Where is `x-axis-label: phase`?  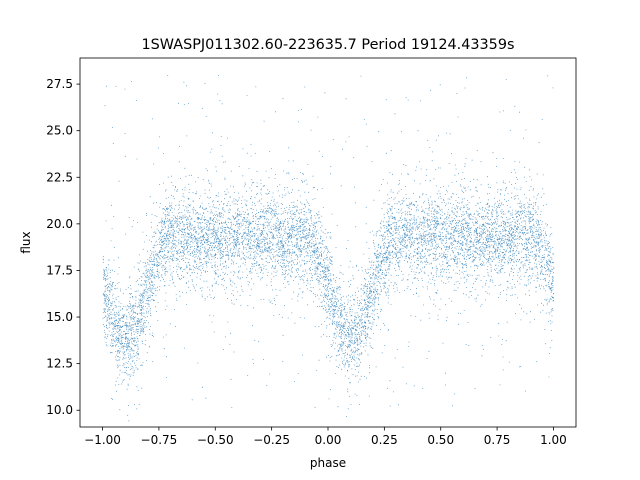 x-axis-label: phase is located at coordinates (328, 463).